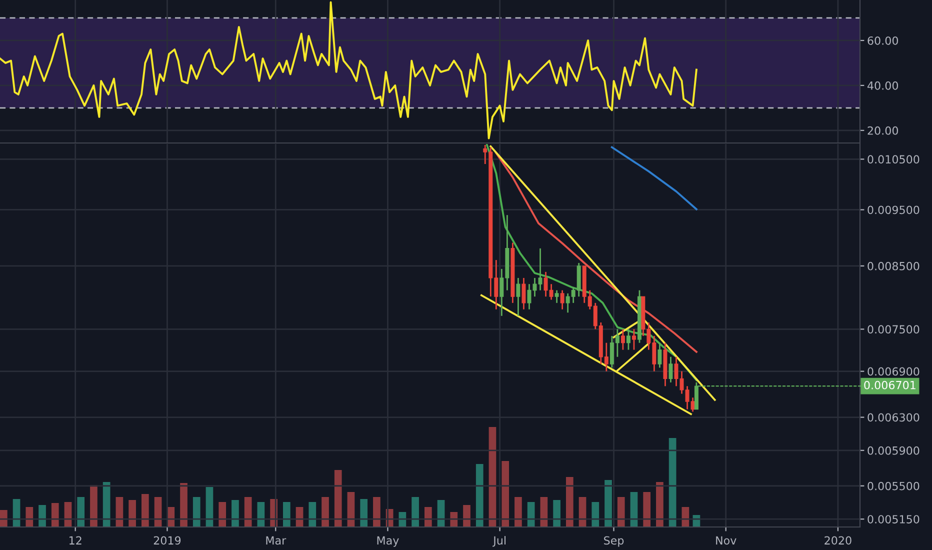 Image resolution: width=932 pixels, height=550 pixels. Describe the element at coordinates (894, 417) in the screenshot. I see `y-tick-label: 0.006300` at that location.